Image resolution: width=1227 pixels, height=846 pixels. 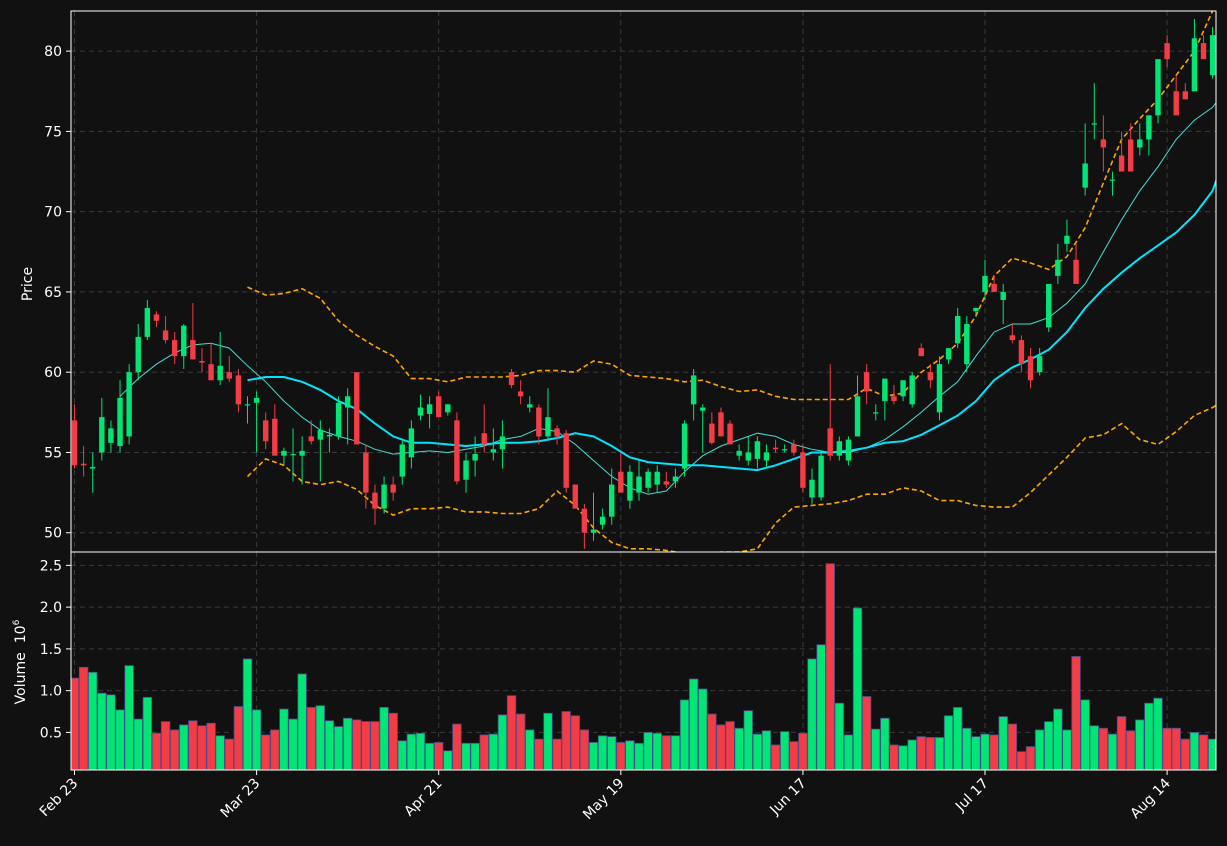 What do you see at coordinates (28, 284) in the screenshot?
I see `price-axis-label: Price` at bounding box center [28, 284].